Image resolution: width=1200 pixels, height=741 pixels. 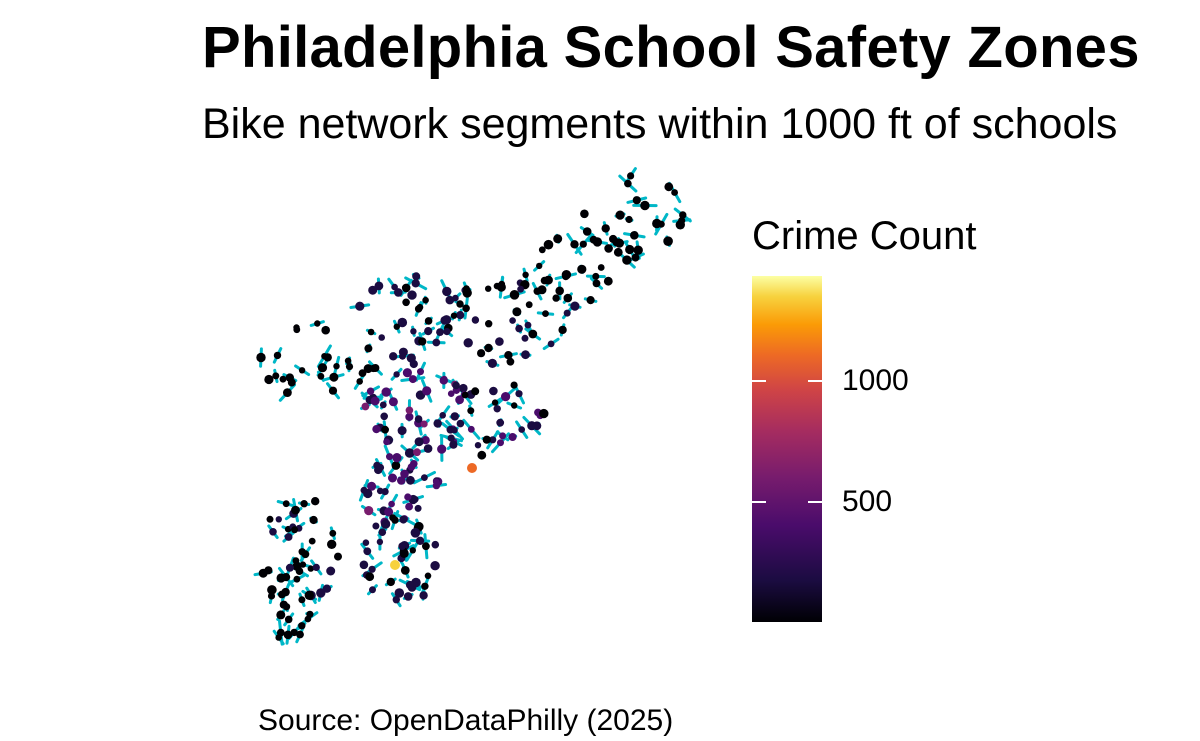 What do you see at coordinates (759, 502) in the screenshot?
I see `legend-tick-500-left` at bounding box center [759, 502].